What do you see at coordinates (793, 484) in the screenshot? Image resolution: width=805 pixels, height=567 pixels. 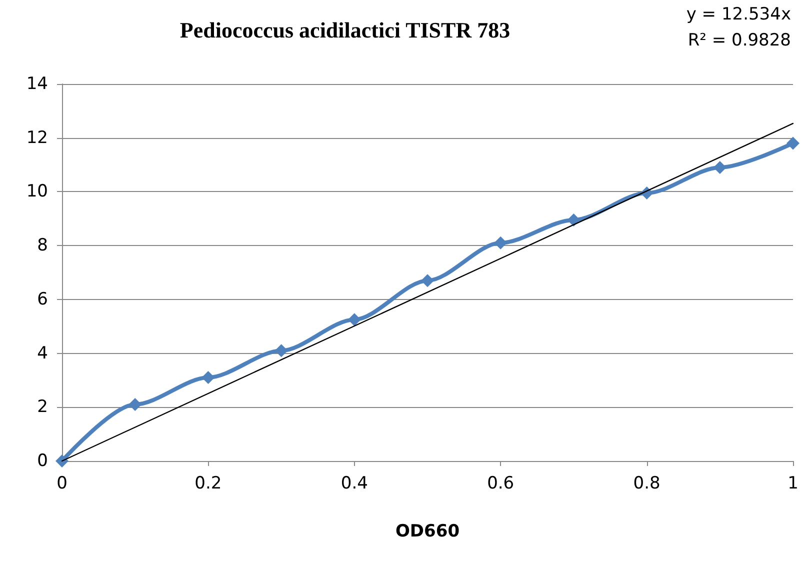 I see `x-tick-label: 1` at bounding box center [793, 484].